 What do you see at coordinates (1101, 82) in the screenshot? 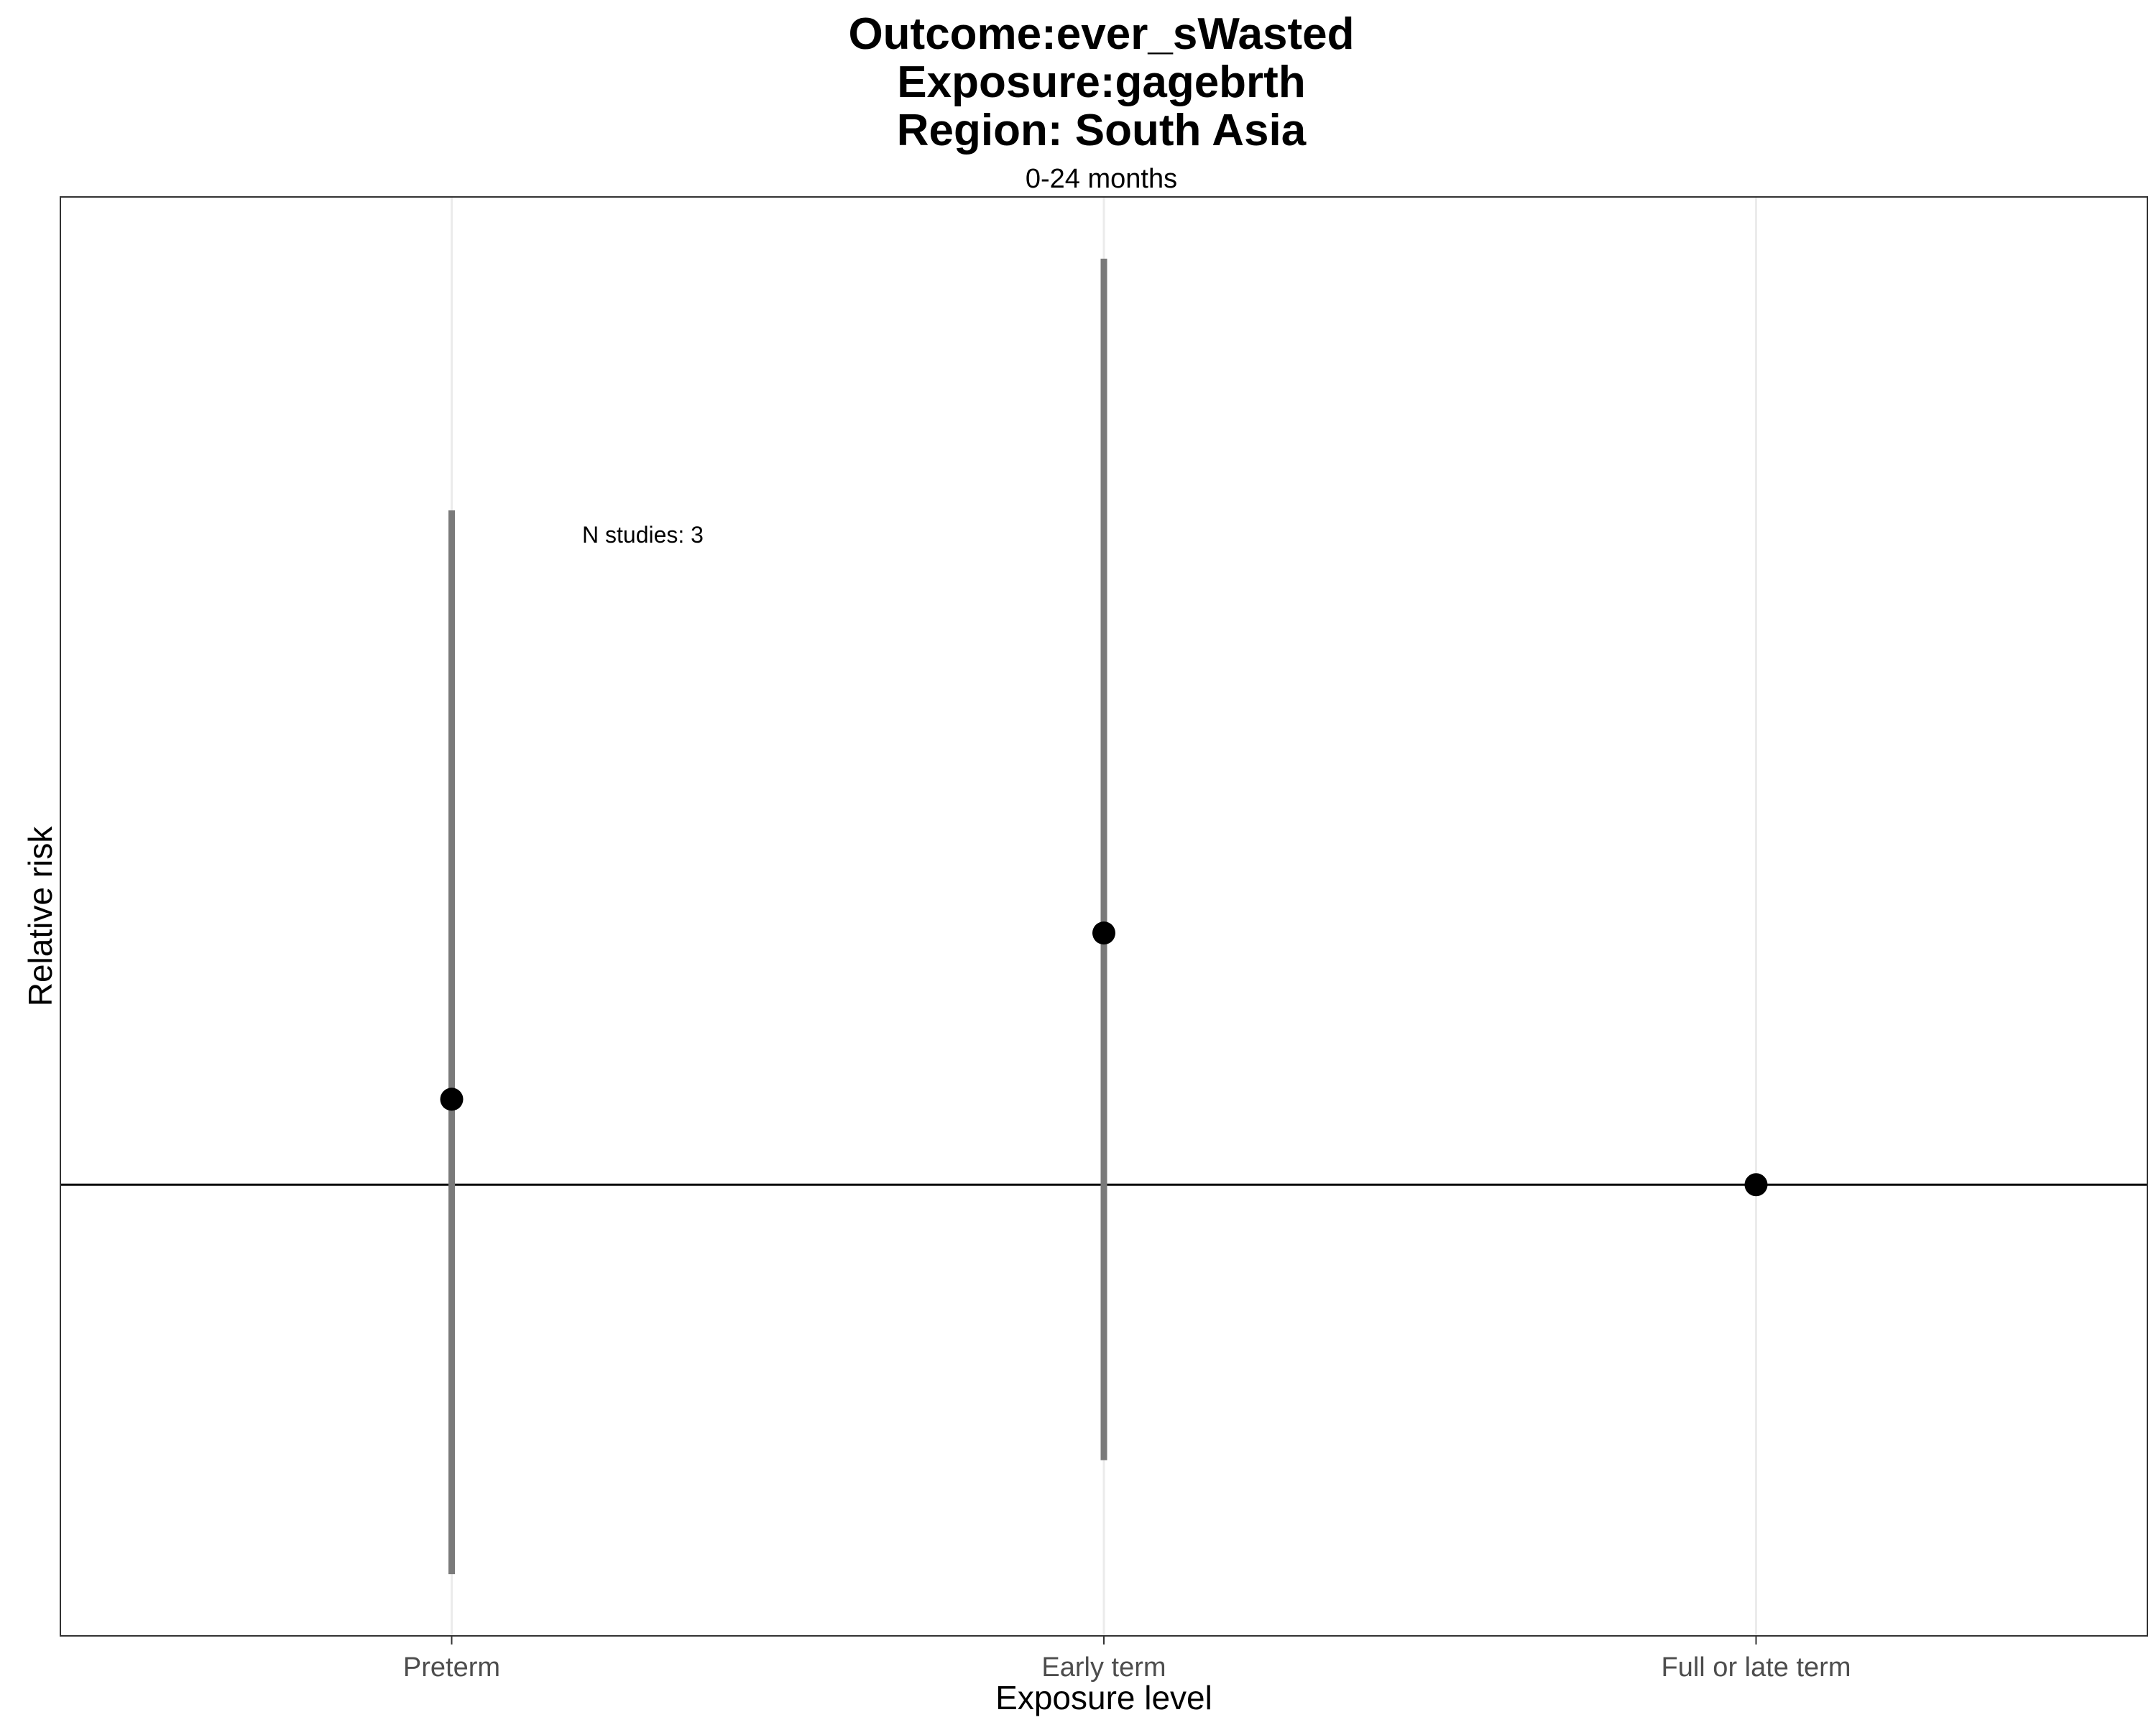
I see `title-line-2: Exposure:gagebrth` at bounding box center [1101, 82].